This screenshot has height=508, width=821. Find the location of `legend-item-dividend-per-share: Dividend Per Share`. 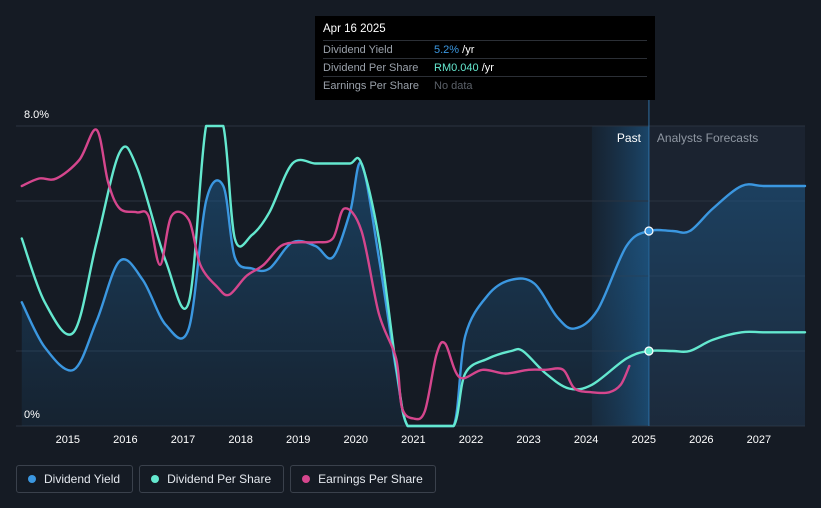

legend-item-dividend-per-share: Dividend Per Share is located at coordinates (212, 479).